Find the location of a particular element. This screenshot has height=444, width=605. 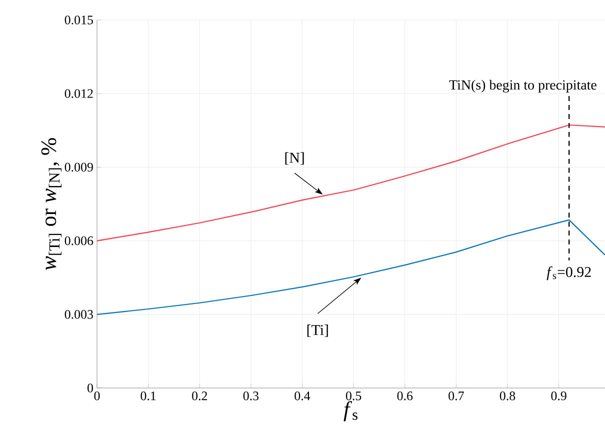

annotation: f$_{s}$=0.92 is located at coordinates (568, 273).